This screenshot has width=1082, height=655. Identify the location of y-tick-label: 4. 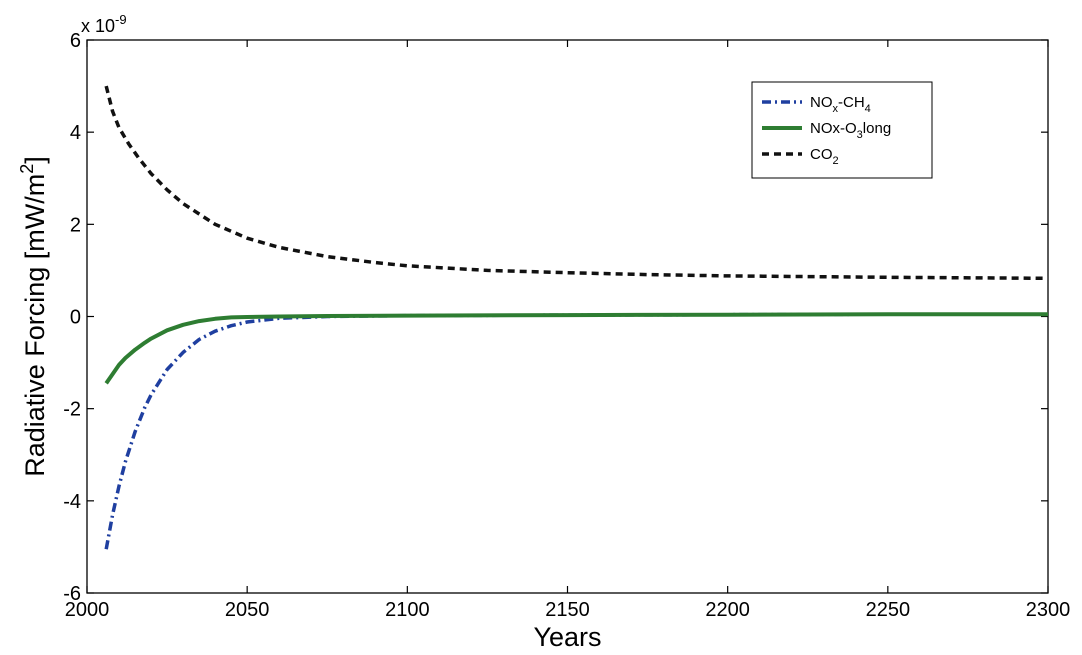
(75, 133).